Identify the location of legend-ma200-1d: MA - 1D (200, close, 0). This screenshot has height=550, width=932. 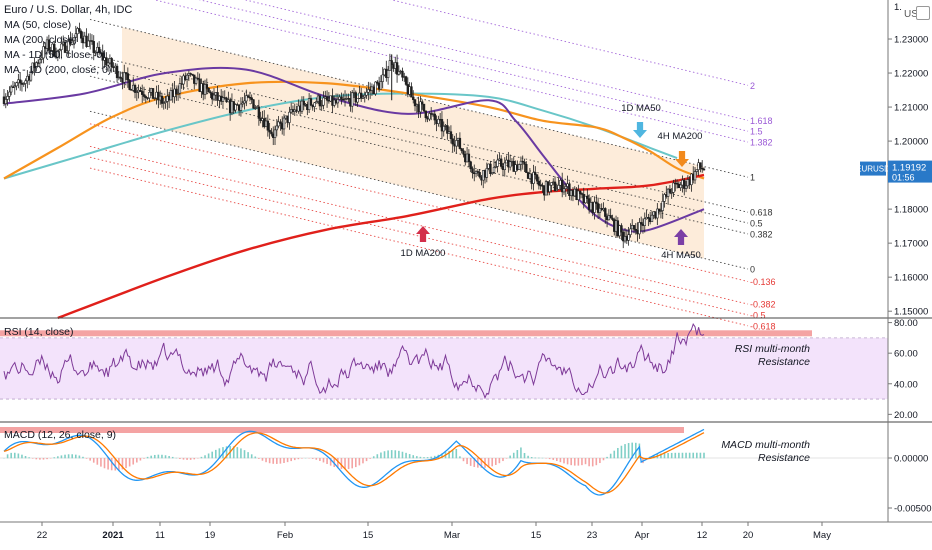
(58, 70).